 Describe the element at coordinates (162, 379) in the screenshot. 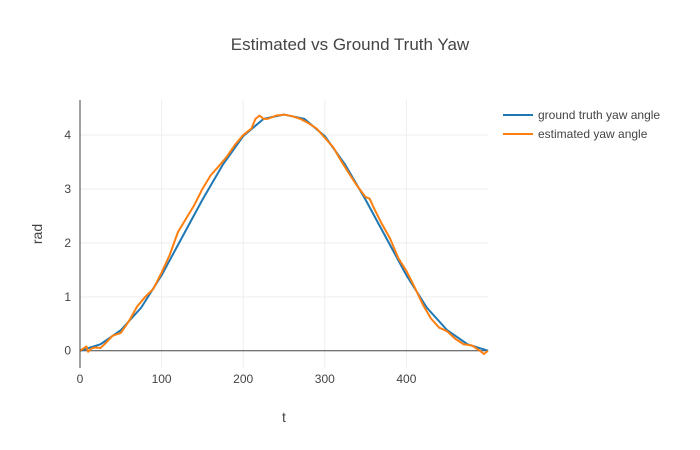

I see `x-tick-label: 100` at that location.